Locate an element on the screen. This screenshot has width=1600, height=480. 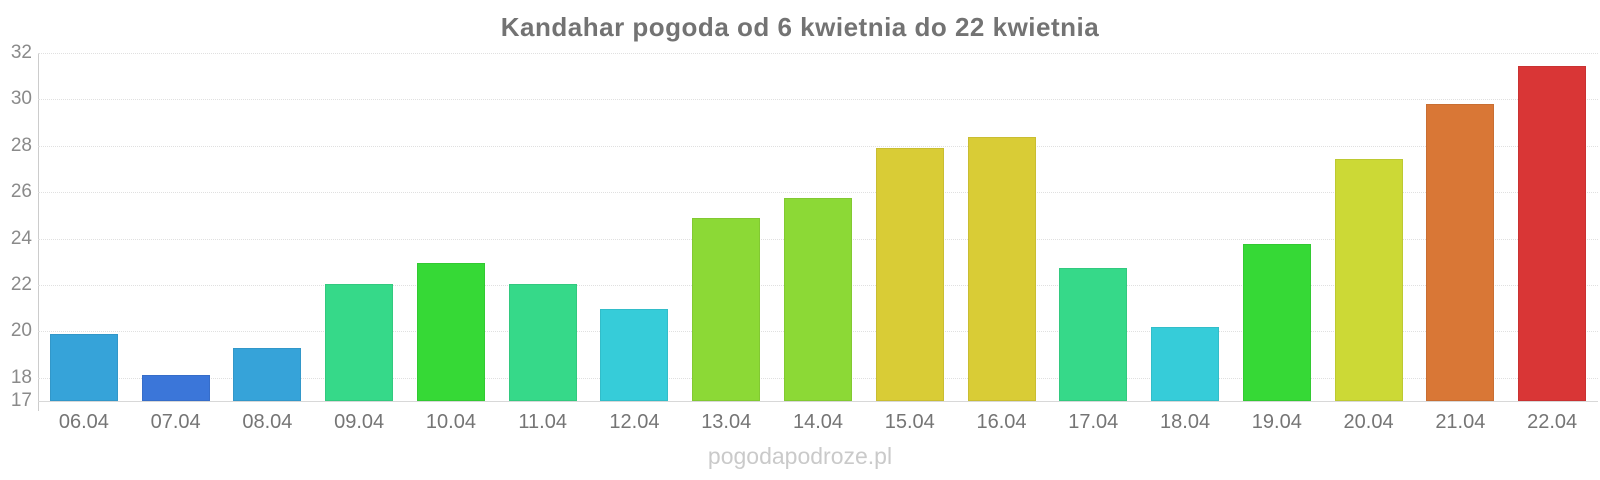
x-axis-label-07.04: 07.04 is located at coordinates (175, 422).